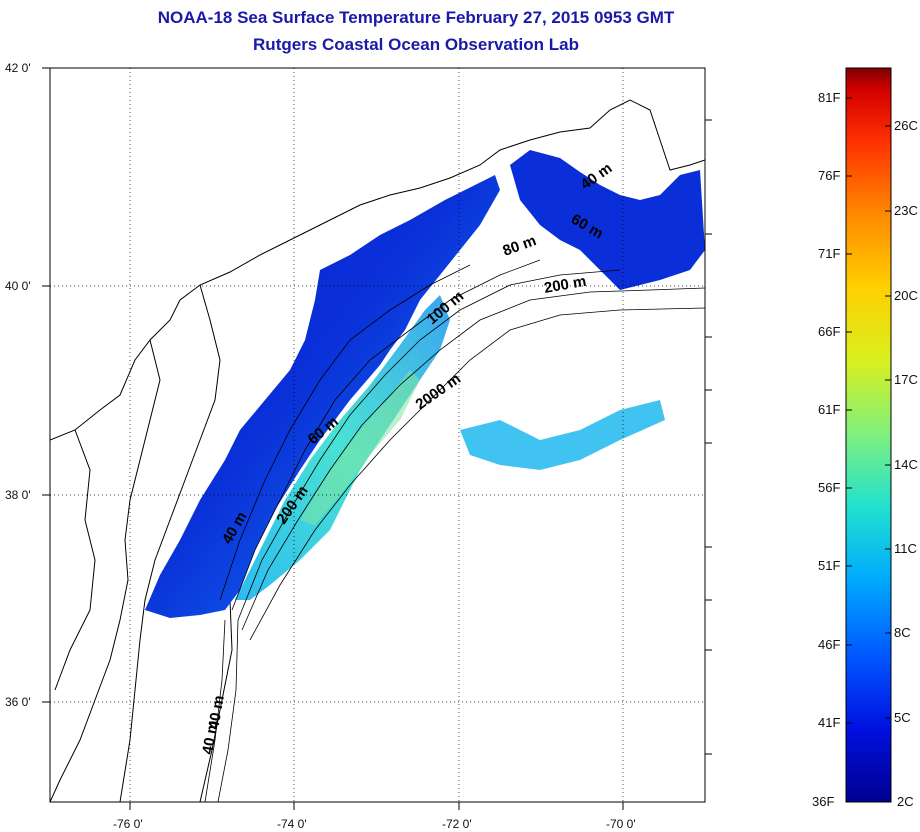 This screenshot has height=832, width=920. I want to click on lon-tick-label: -76 0', so click(128, 824).